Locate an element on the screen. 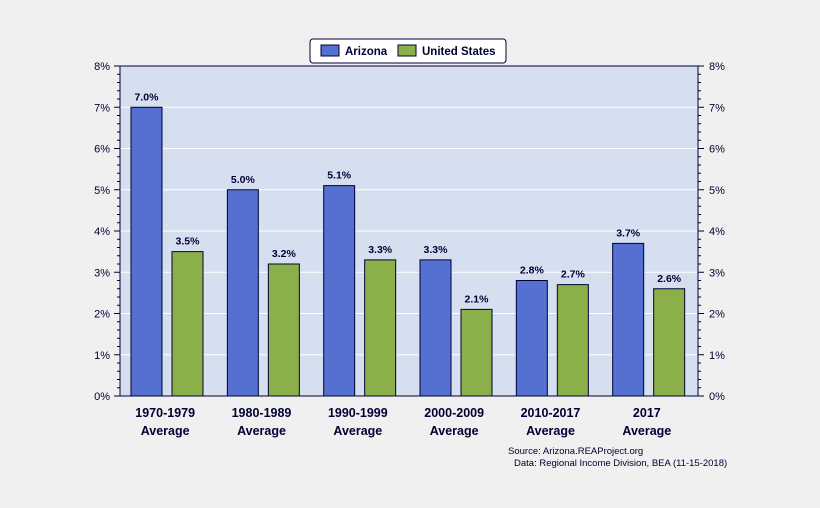  y-axis-left: 0% 1% 2% 3% 4% 5% 6% 7% 8% is located at coordinates (107, 232).